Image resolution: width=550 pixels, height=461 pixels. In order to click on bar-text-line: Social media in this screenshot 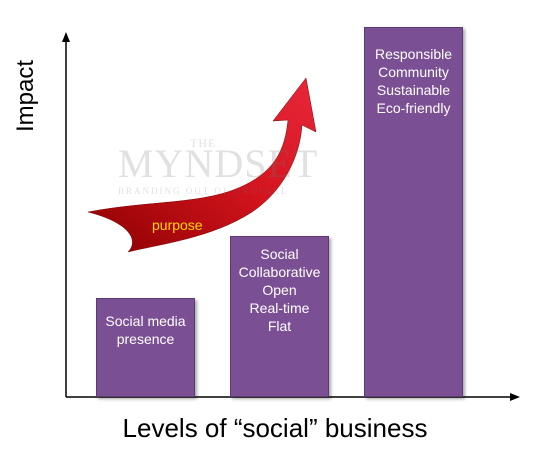, I will do `click(145, 321)`.